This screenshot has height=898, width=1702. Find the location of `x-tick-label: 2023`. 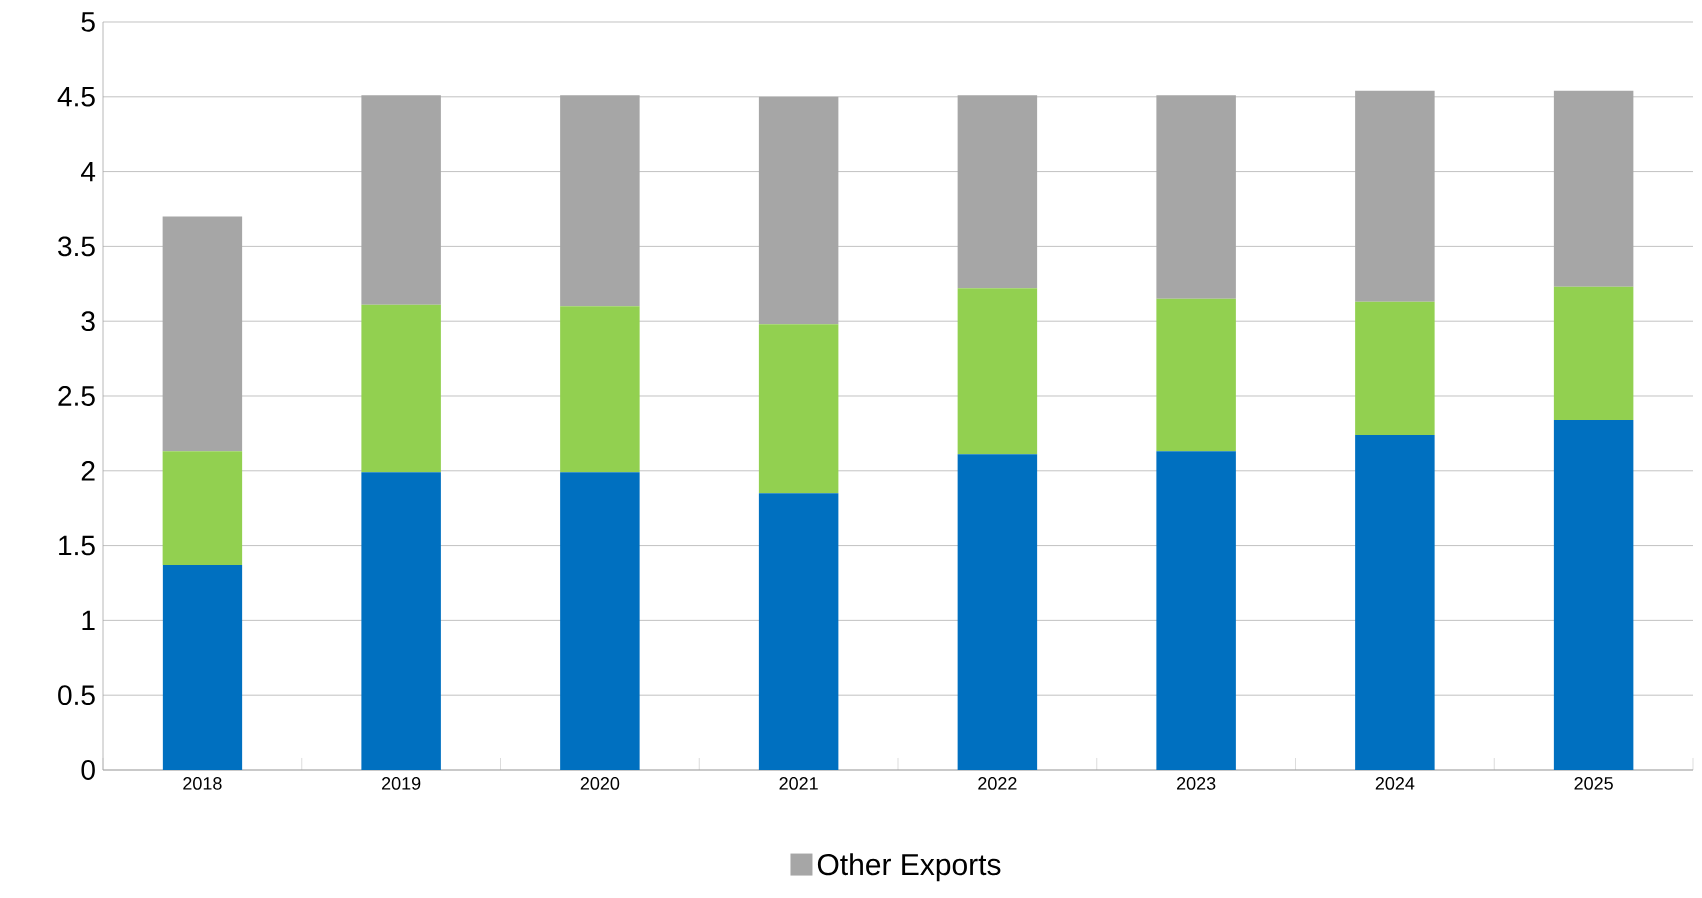

x-tick-label: 2023 is located at coordinates (1196, 783).